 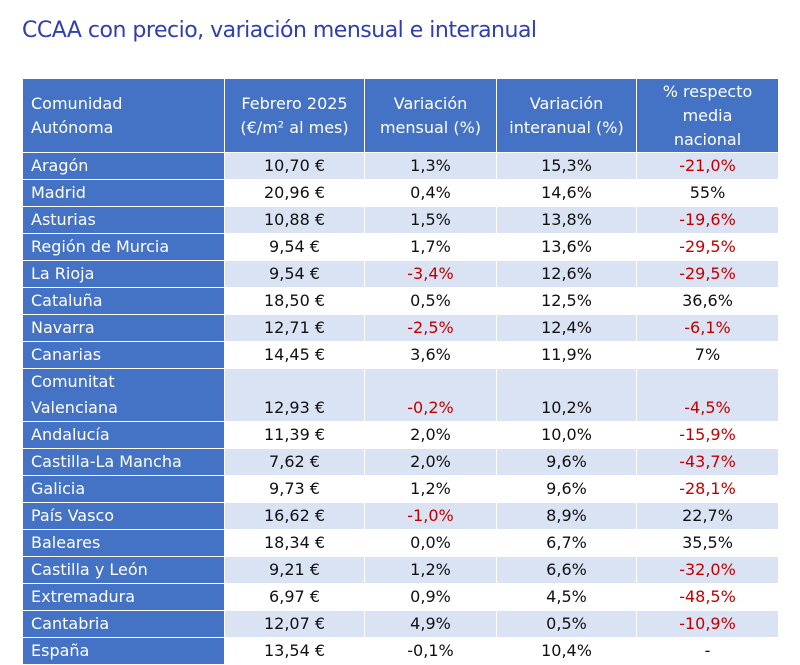 I want to click on table-row: Andalucía 11,39 €2,0% 10,0% -15,9%, so click(x=400, y=435).